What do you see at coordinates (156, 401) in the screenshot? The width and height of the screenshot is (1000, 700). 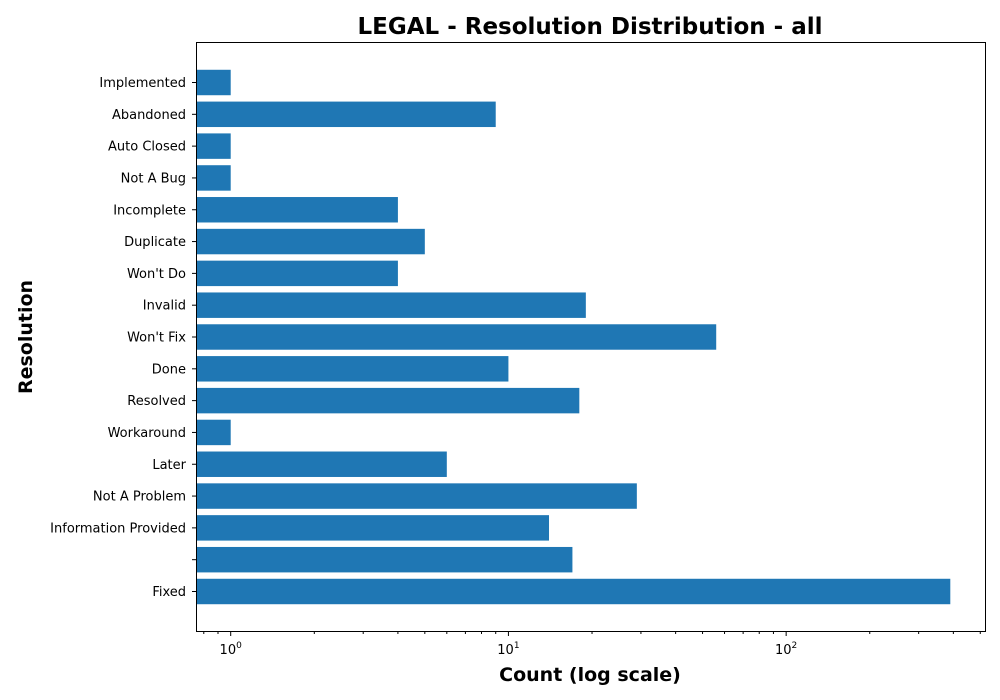 I see `y-tick-label: Resolved` at bounding box center [156, 401].